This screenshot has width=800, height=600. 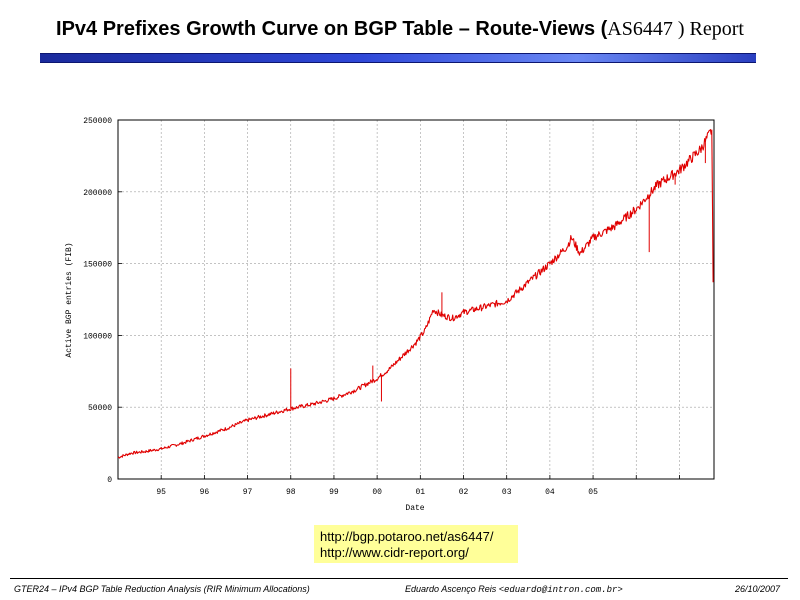 What do you see at coordinates (620, 589) in the screenshot?
I see `footer-author-end: >` at bounding box center [620, 589].